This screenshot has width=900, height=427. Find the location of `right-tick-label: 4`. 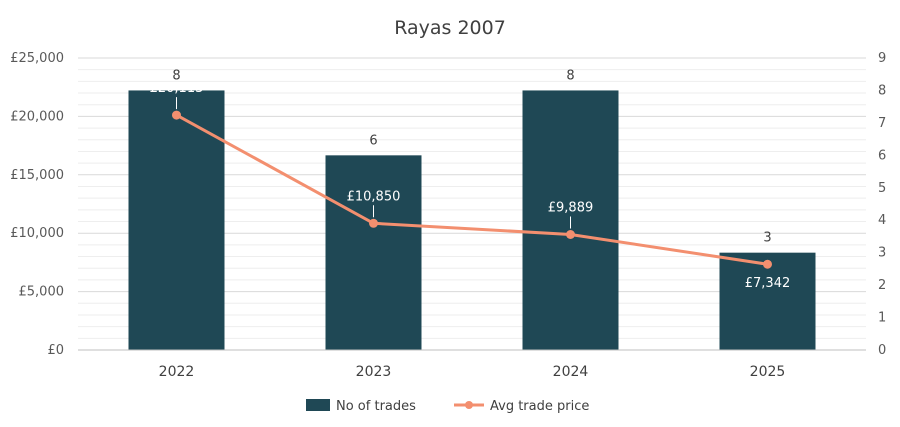

right-tick-label: 4 is located at coordinates (882, 220).